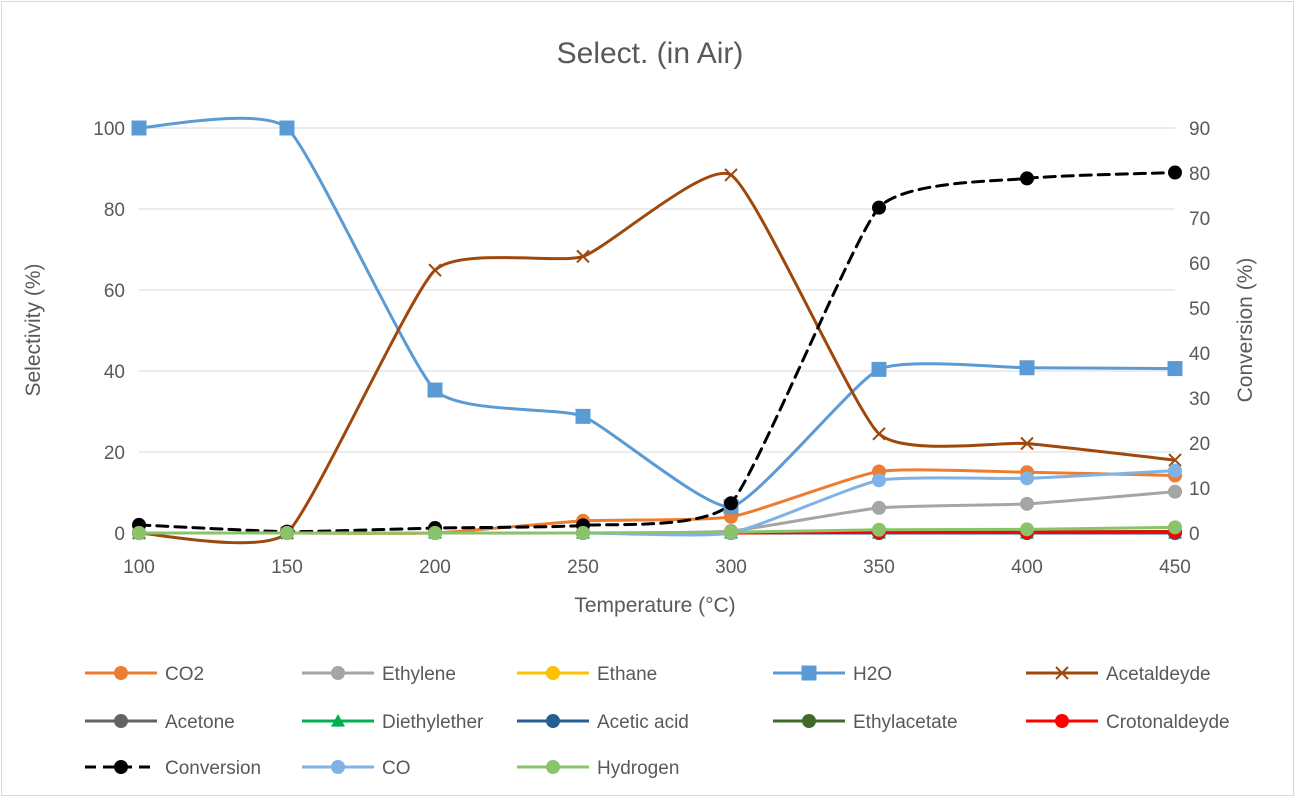 The height and width of the screenshot is (802, 1295). I want to click on y-tick-label: 0, so click(119, 534).